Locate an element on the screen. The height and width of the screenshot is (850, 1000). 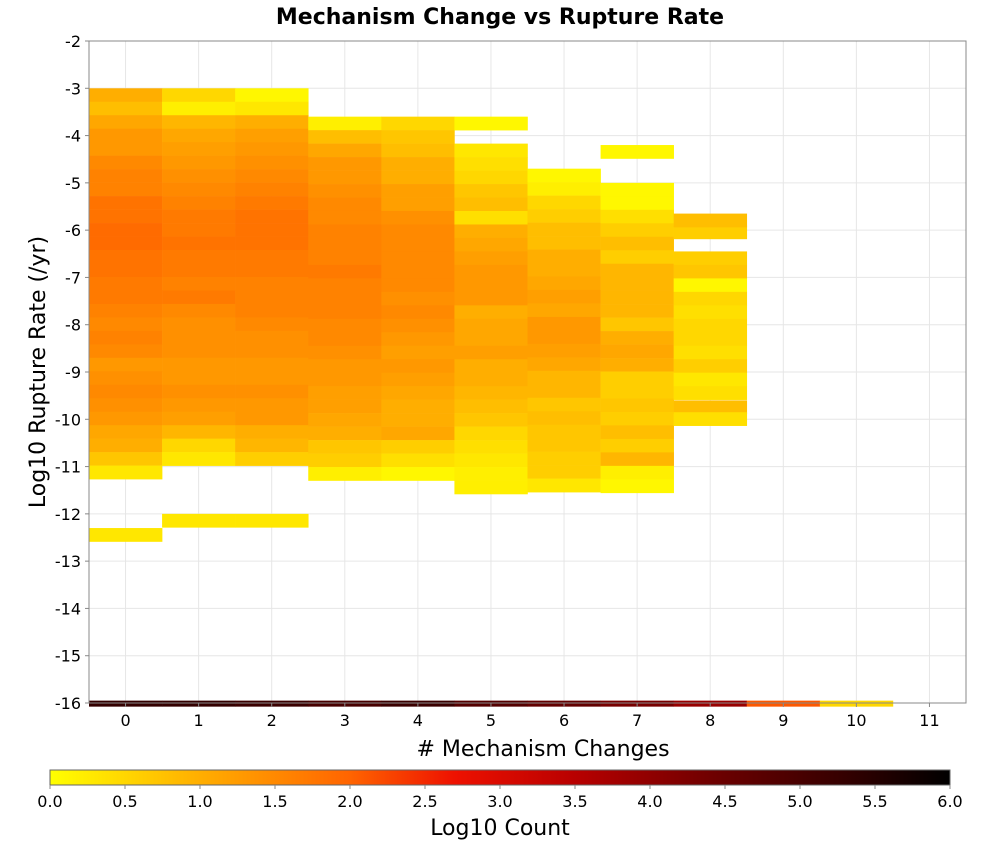
x-tick-label: 0 is located at coordinates (125, 720).